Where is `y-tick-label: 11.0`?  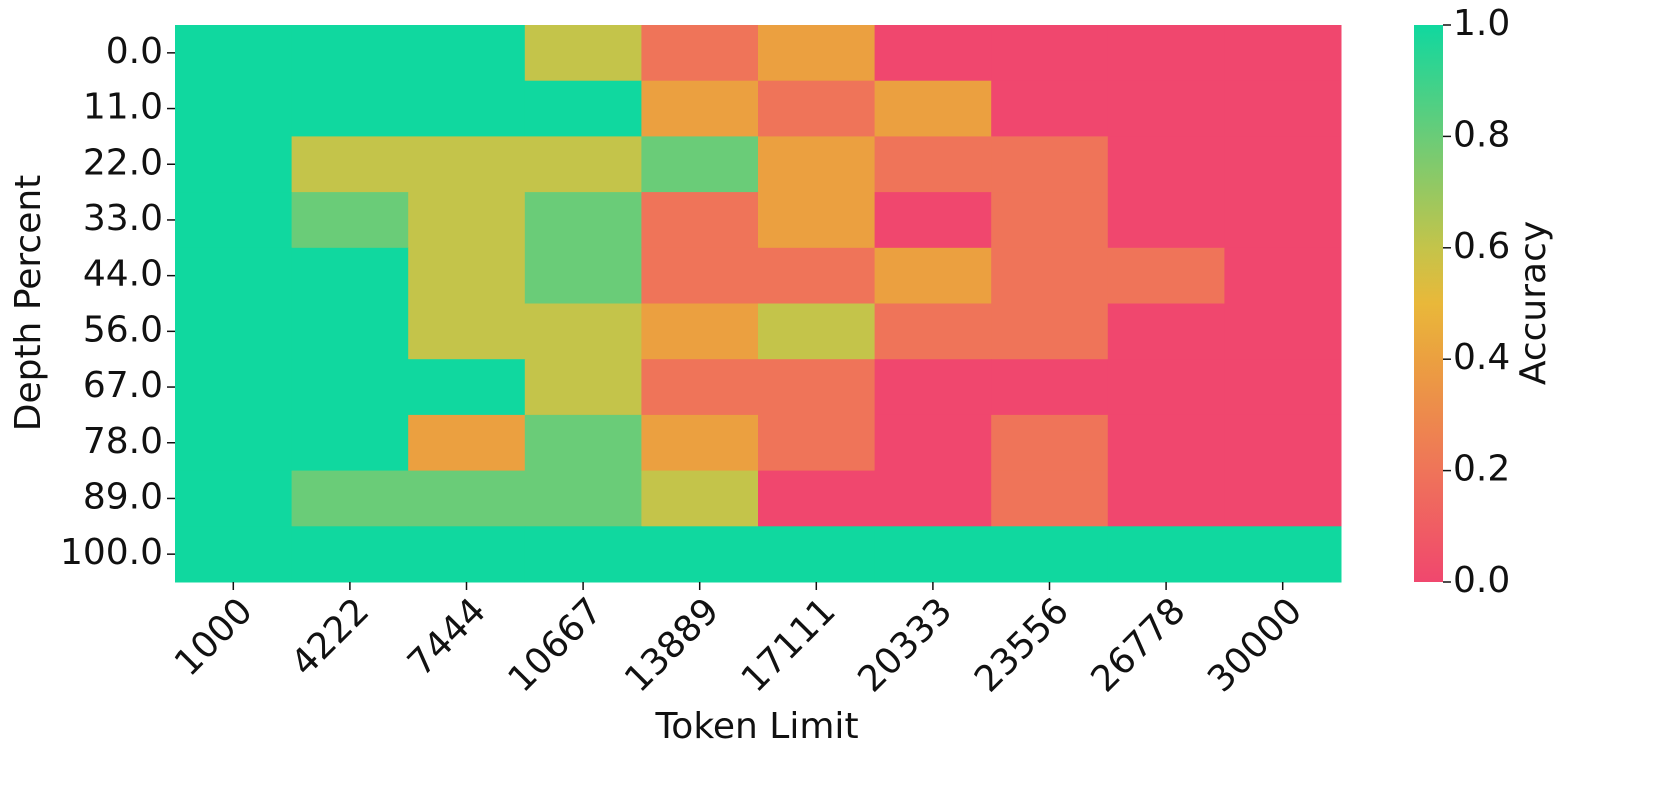 y-tick-label: 11.0 is located at coordinates (123, 107).